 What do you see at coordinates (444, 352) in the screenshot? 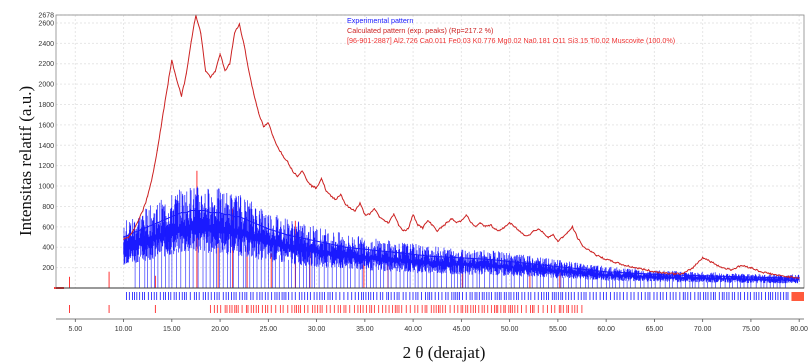
I see `x-axis-label: 2 θ (derajat)` at bounding box center [444, 352].